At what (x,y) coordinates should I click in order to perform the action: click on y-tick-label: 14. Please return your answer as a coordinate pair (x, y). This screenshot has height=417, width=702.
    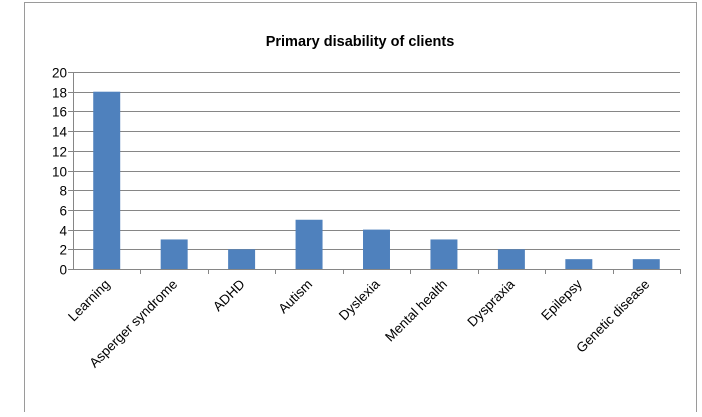
    Looking at the image, I should click on (60, 132).